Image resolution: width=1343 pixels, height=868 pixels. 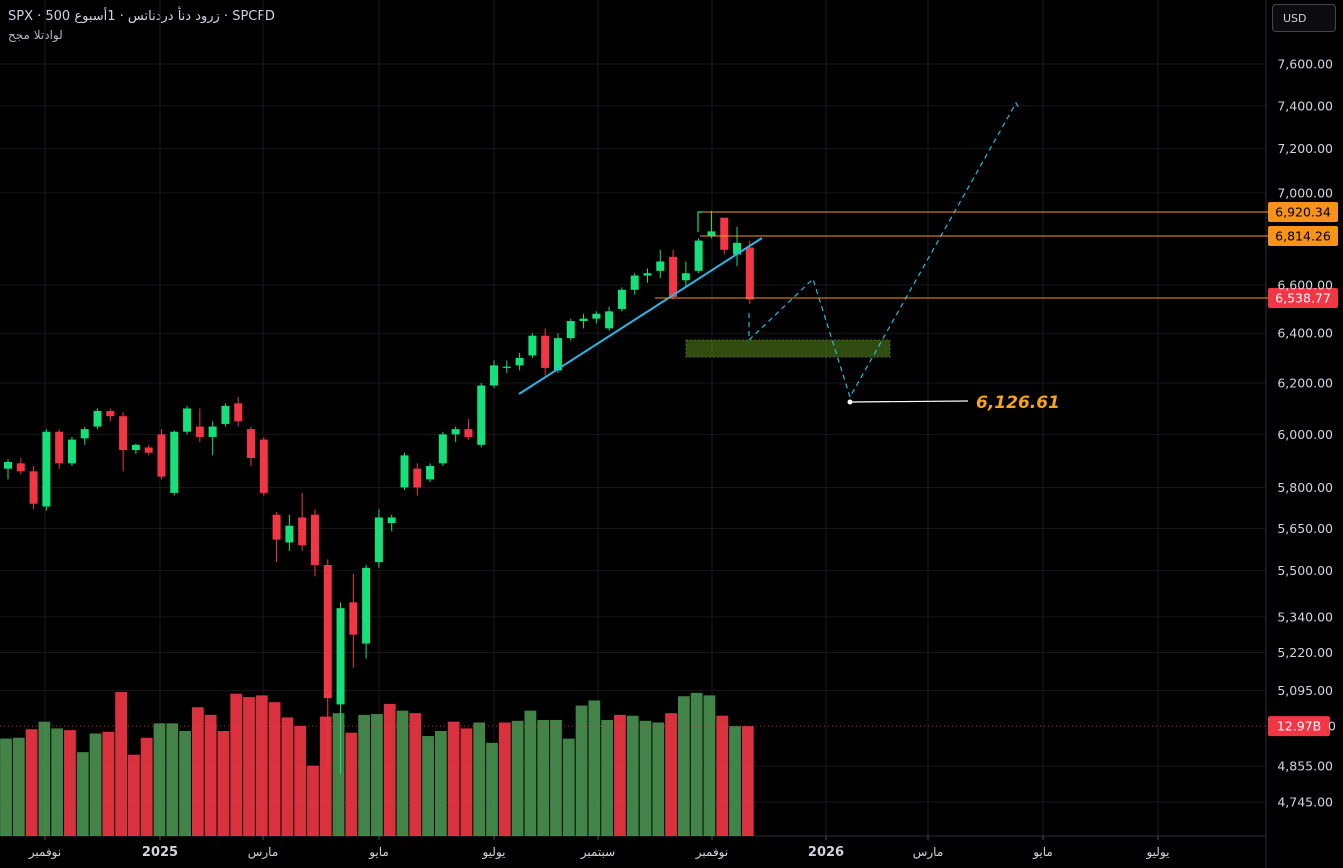 I want to click on target-line, so click(x=909, y=401).